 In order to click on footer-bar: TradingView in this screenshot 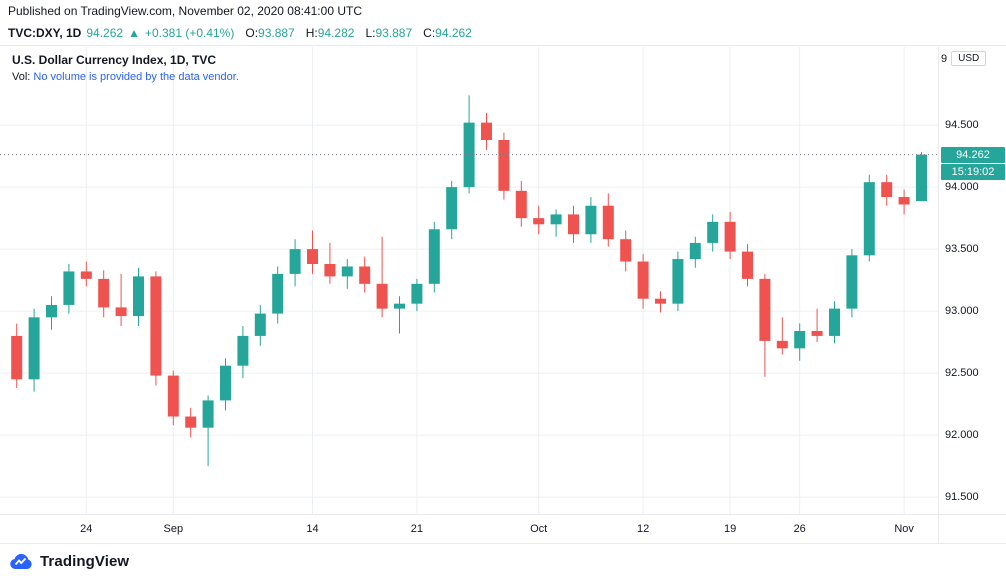, I will do `click(503, 560)`.